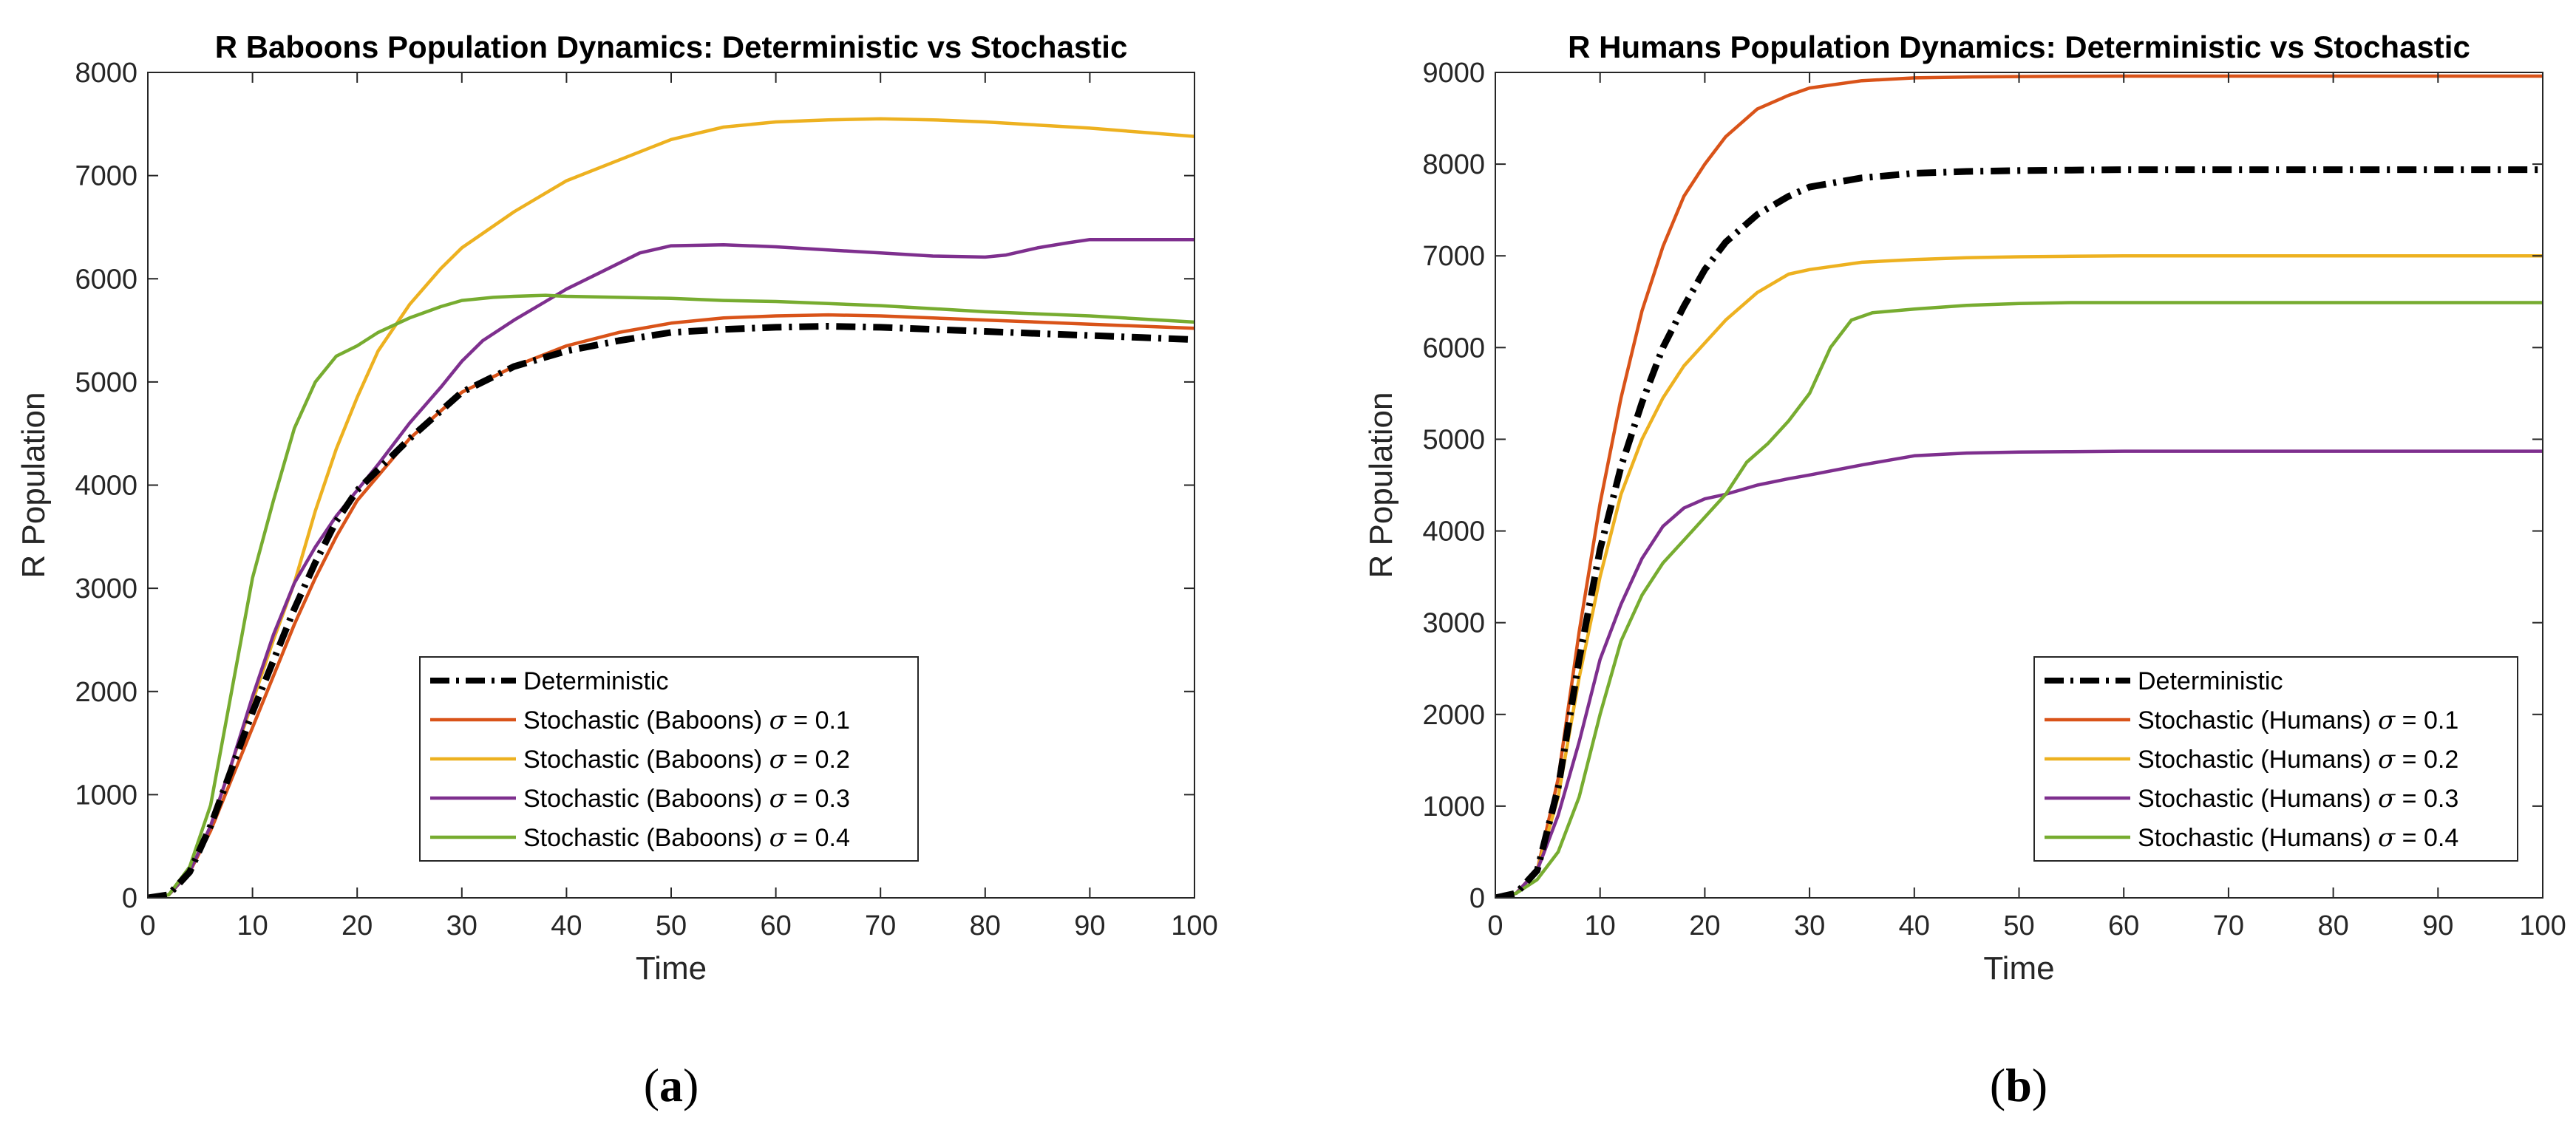 Image resolution: width=2576 pixels, height=1121 pixels. I want to click on legend-label: Stochastic (Baboons) σ = 0.1, so click(686, 720).